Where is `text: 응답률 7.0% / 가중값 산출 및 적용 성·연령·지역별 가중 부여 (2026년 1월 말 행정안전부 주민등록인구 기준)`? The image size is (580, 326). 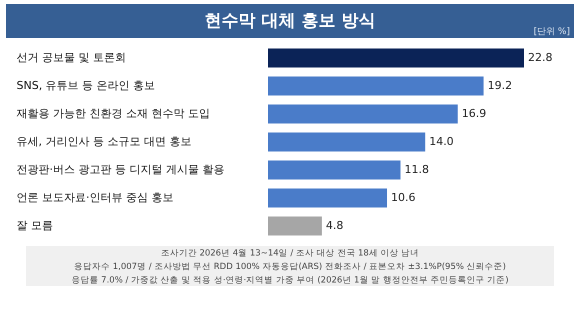 text: 응답률 7.0% / 가중값 산출 및 적용 성·연령·지역별 가중 부여 (2026년 1월 말 행정안전부 주민등록인구 기준) is located at coordinates (290, 280).